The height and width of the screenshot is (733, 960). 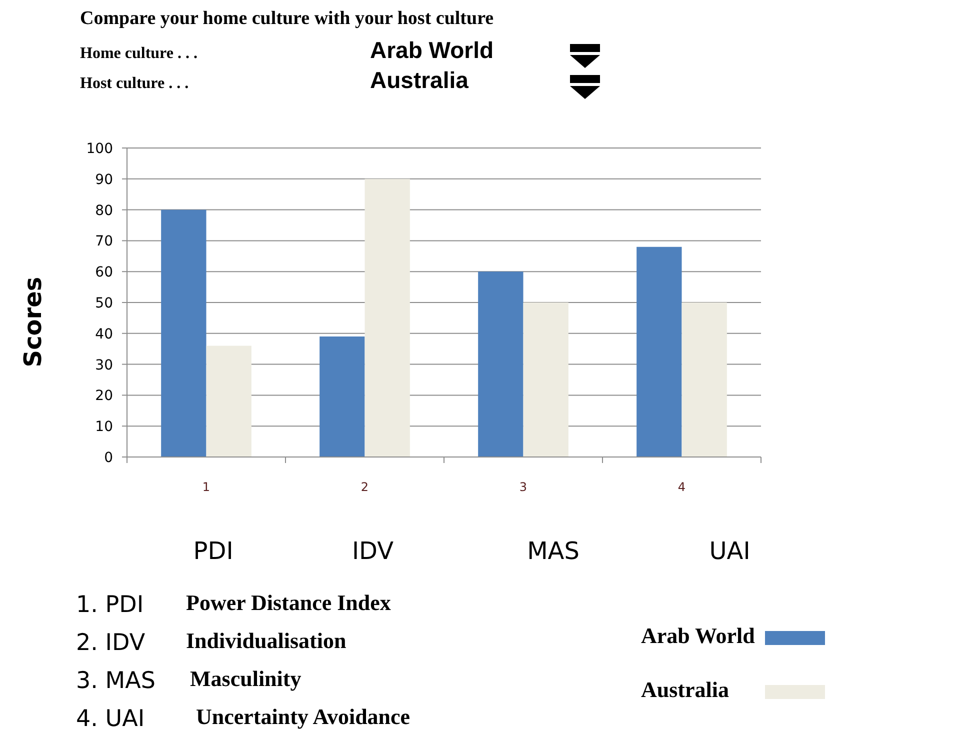 I want to click on text: MAS, so click(x=553, y=551).